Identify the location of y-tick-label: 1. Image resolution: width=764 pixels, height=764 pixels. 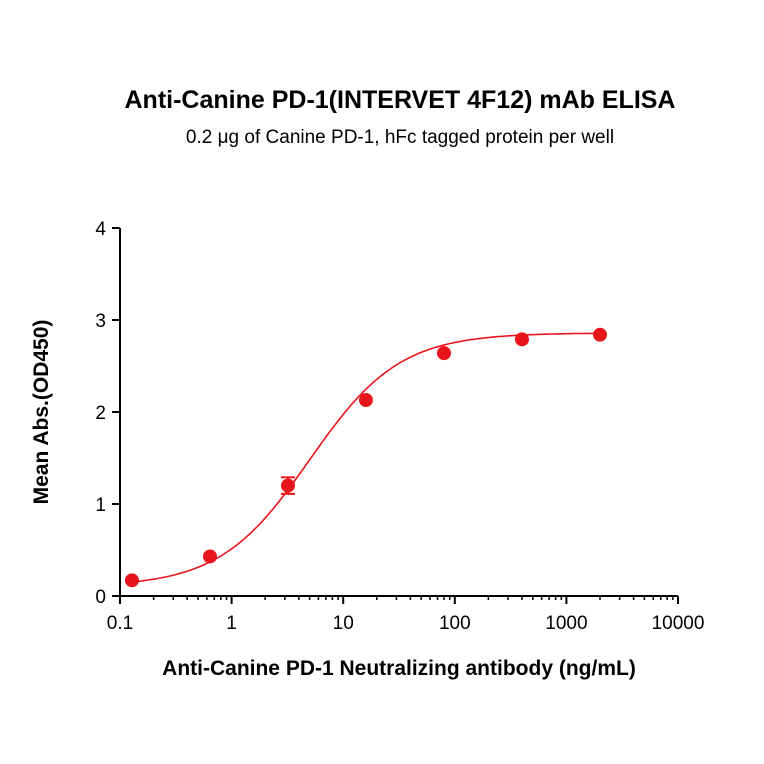
(100, 505).